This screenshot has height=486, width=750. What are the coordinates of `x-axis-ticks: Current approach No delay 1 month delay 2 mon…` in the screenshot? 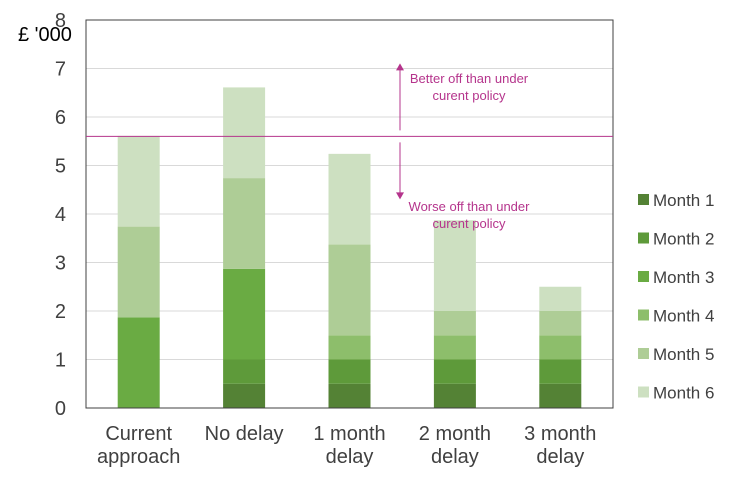 It's located at (346, 445).